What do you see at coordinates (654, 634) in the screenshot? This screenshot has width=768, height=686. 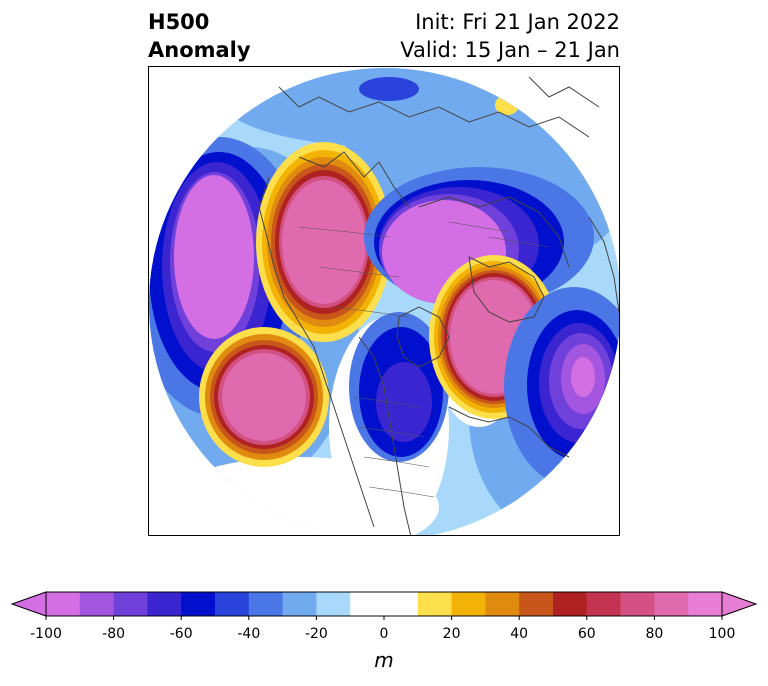 I see `colorbar-tick-label: 80` at bounding box center [654, 634].